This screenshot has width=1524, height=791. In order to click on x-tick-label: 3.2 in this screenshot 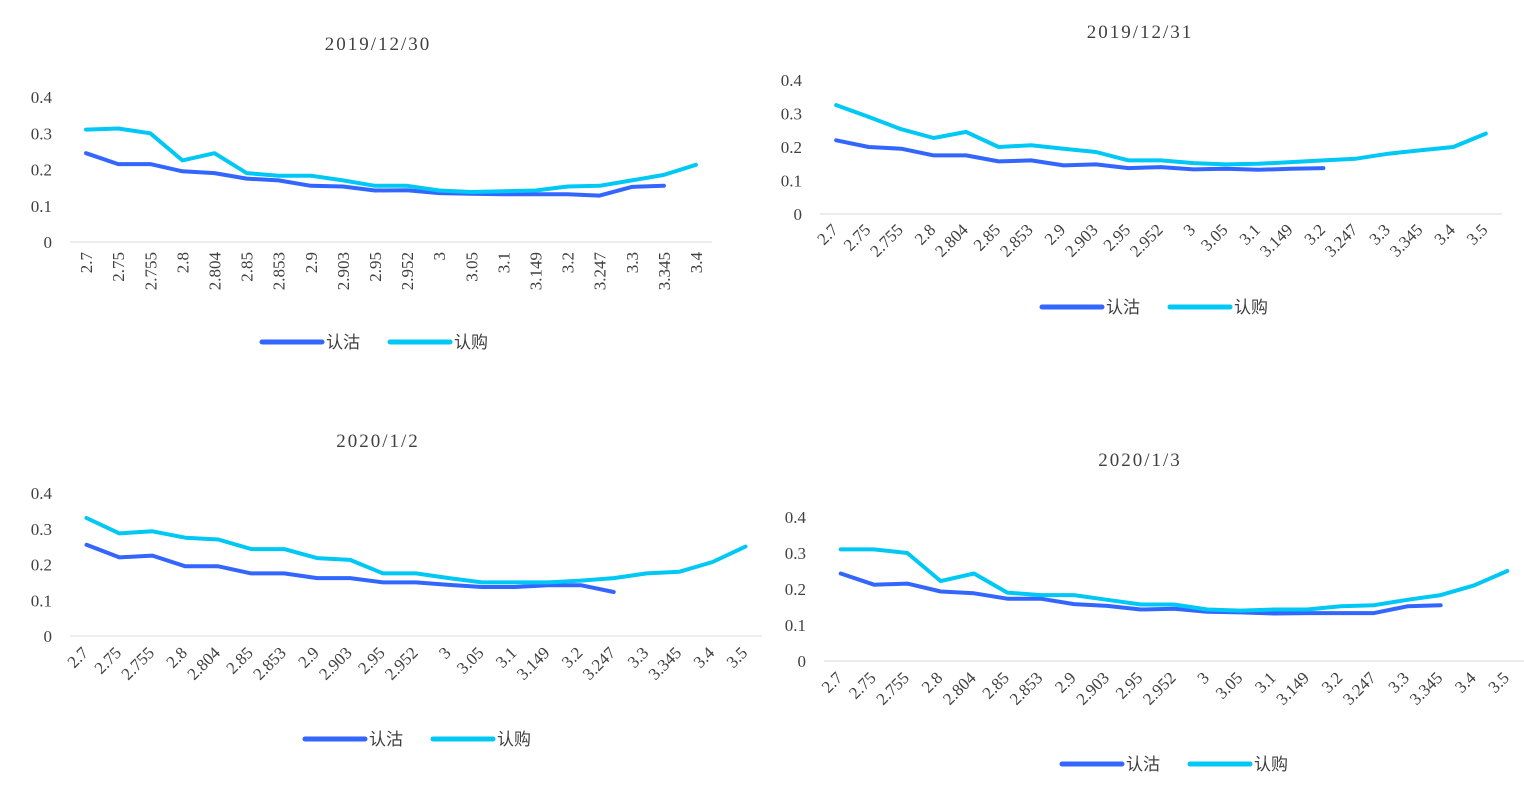, I will do `click(568, 262)`.